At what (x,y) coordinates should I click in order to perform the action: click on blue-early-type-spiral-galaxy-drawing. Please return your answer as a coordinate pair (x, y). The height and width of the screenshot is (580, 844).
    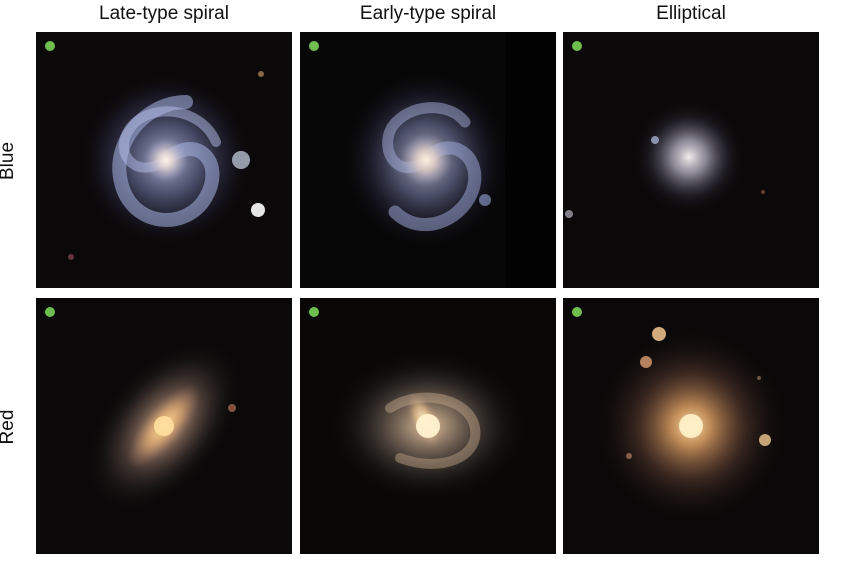
    Looking at the image, I should click on (428, 160).